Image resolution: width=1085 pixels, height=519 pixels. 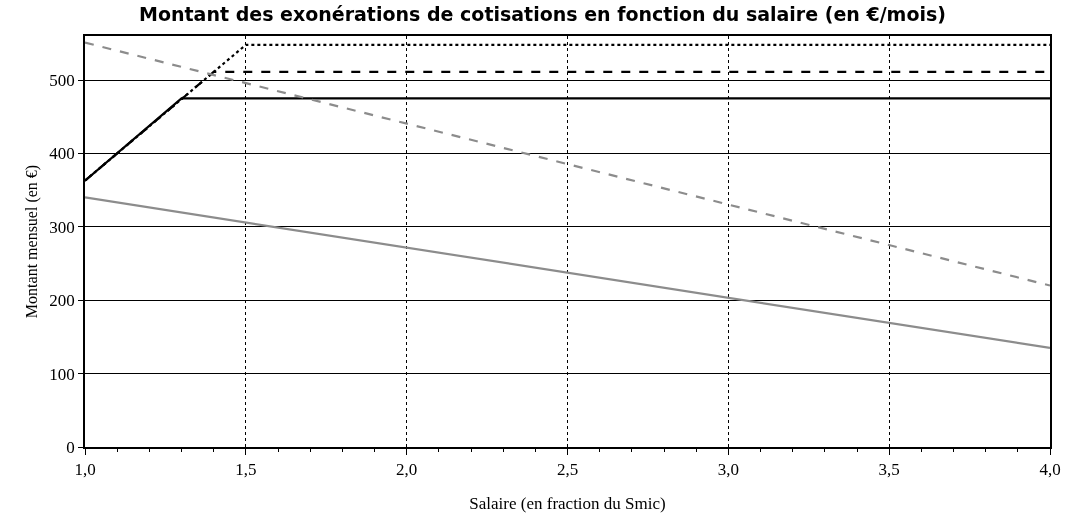 What do you see at coordinates (542, 14) in the screenshot?
I see `chart-title: Montant des exonérations de cotisations en fonction du salaire (en €/mois)` at bounding box center [542, 14].